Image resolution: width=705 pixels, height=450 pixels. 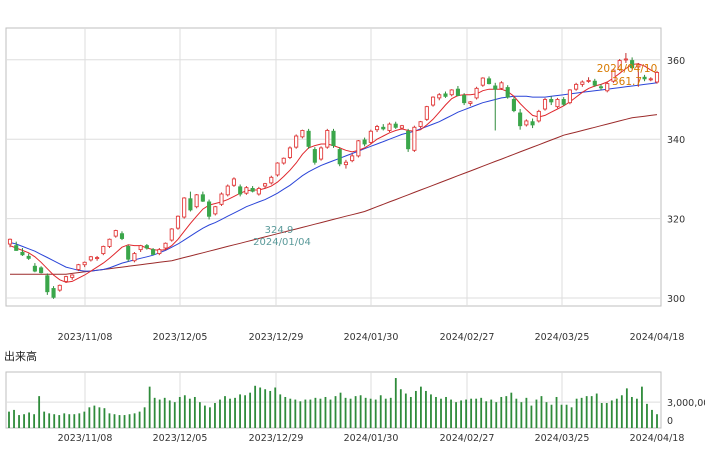 I want to click on y-tick-label: 320, so click(x=676, y=220).